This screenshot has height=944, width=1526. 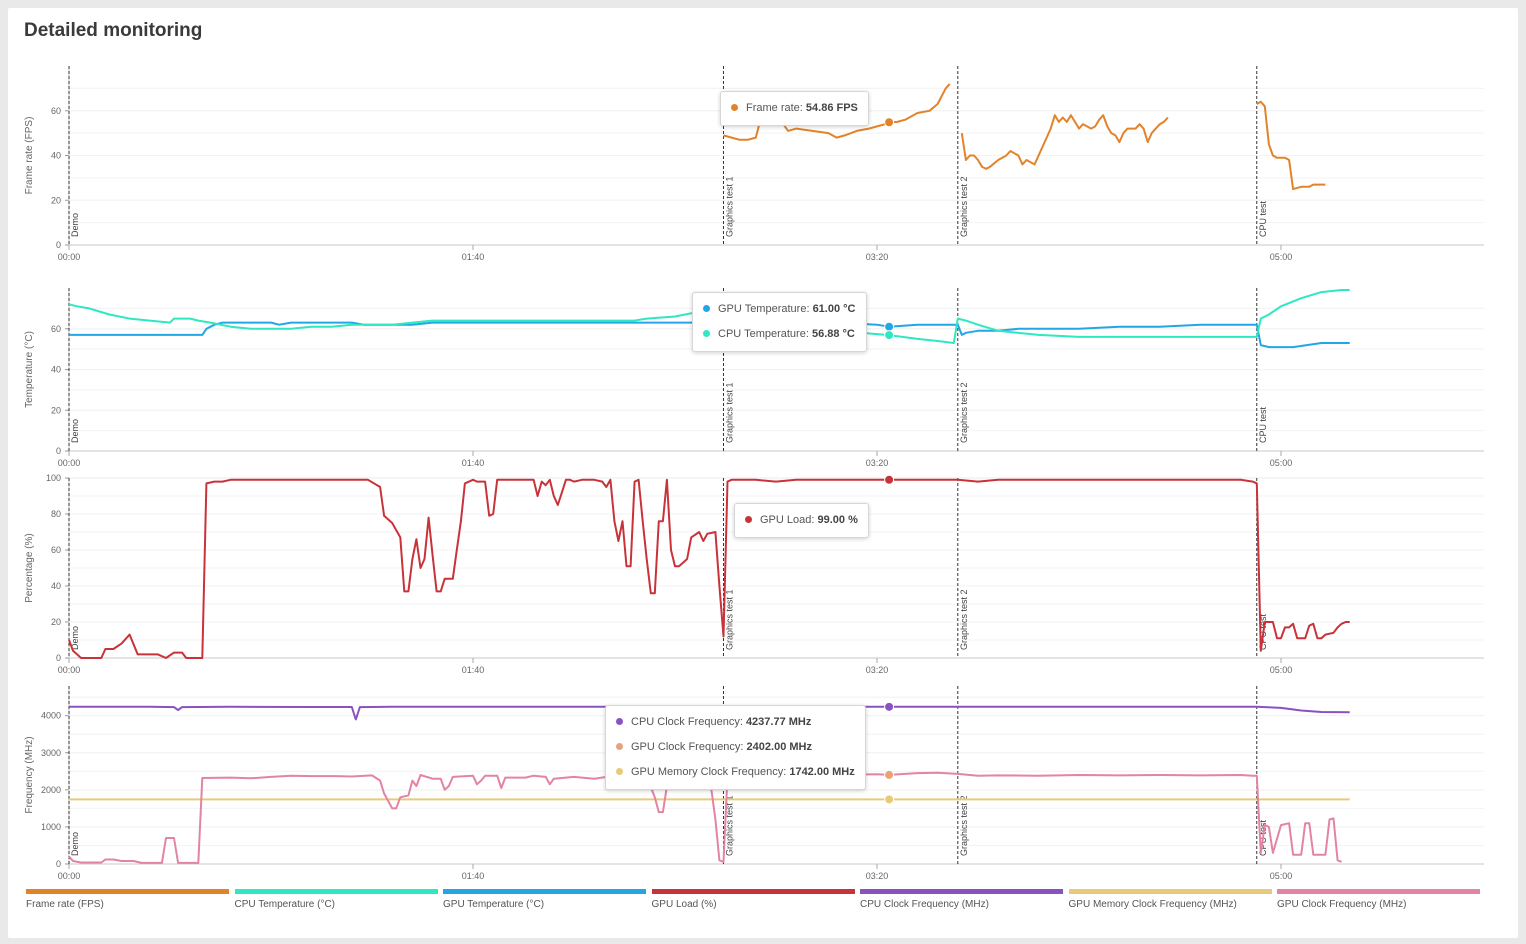 What do you see at coordinates (765, 309) in the screenshot?
I see `tooltip-label: GPU Temperature:` at bounding box center [765, 309].